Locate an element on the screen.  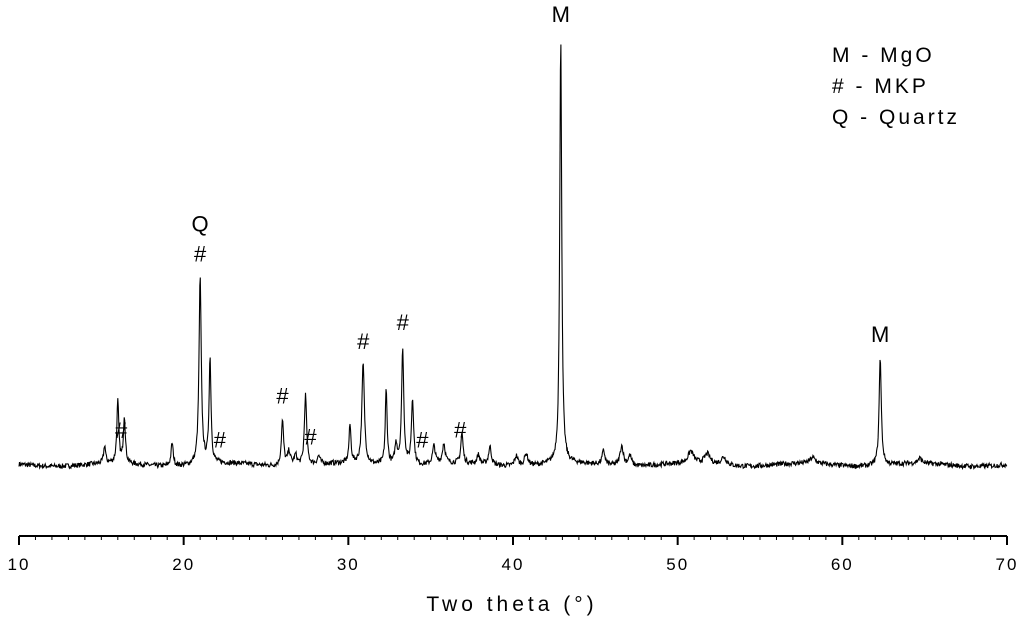
legend-entry-quartz: Q - Quartz is located at coordinates (896, 117).